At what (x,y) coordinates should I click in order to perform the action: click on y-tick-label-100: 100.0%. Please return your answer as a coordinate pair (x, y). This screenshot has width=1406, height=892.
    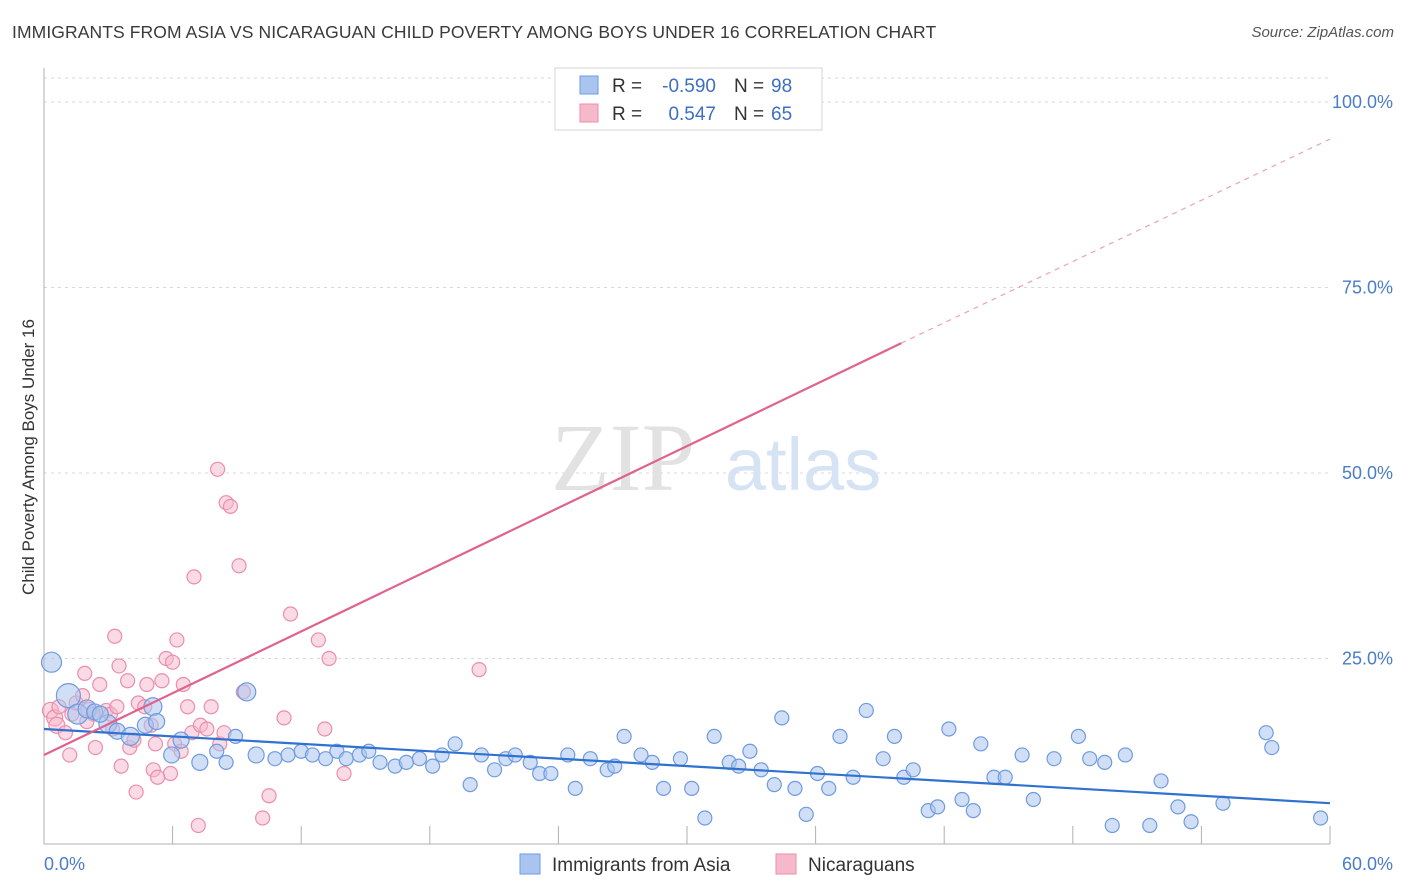
    Looking at the image, I should click on (1362, 102).